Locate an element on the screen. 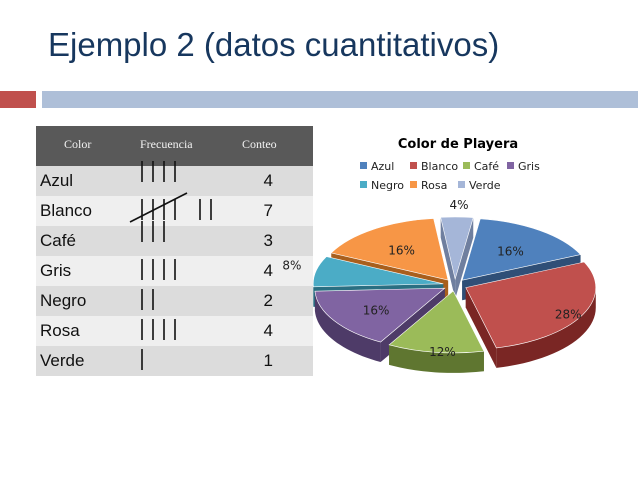 The image size is (638, 479). legend-item-azul: Azul is located at coordinates (377, 166).